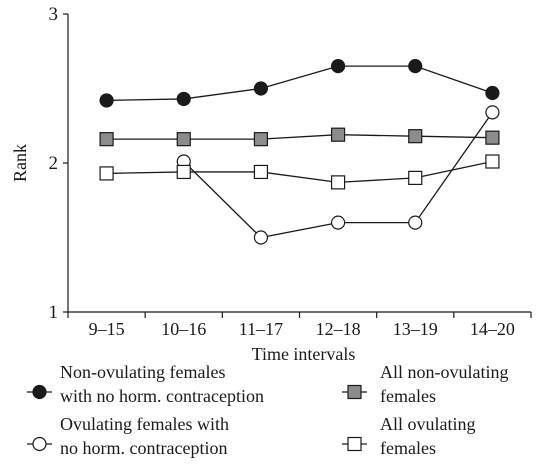 This screenshot has width=545, height=468. Describe the element at coordinates (54, 163) in the screenshot. I see `y-tick-label: 2` at that location.